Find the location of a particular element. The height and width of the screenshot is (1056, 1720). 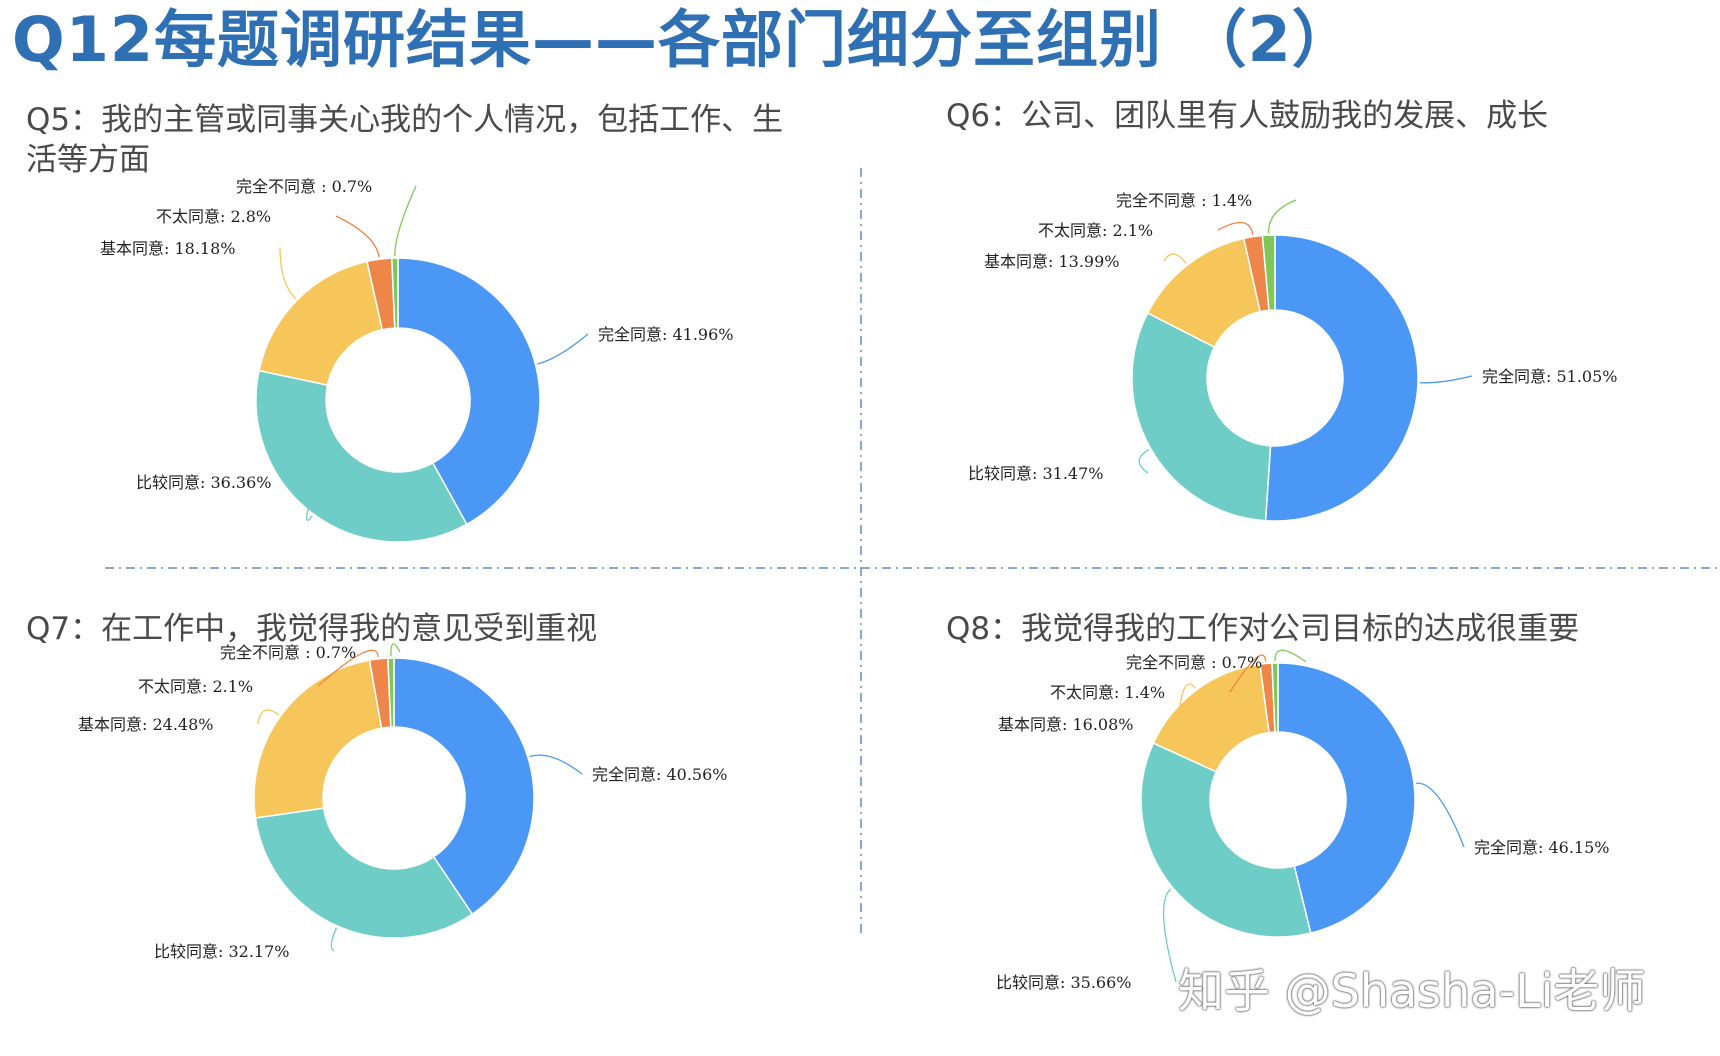

data-label-3: 基本同意: 16.08% is located at coordinates (1066, 724).